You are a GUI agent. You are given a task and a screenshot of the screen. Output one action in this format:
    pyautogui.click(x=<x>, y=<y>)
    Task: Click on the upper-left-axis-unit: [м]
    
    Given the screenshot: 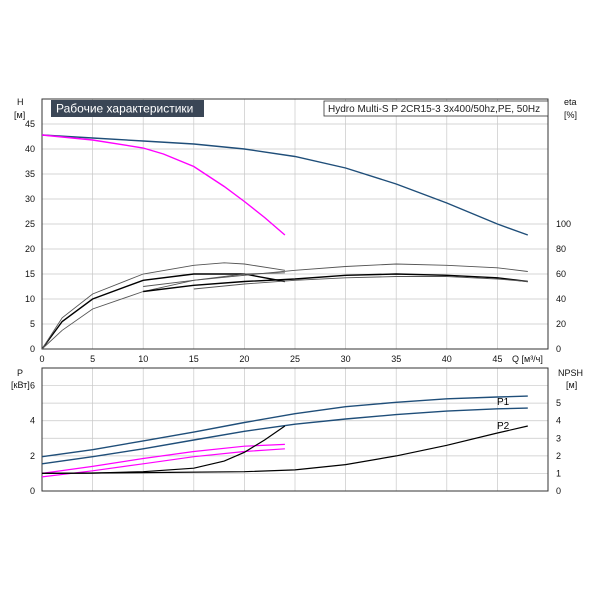 What is the action you would take?
    pyautogui.click(x=19, y=115)
    